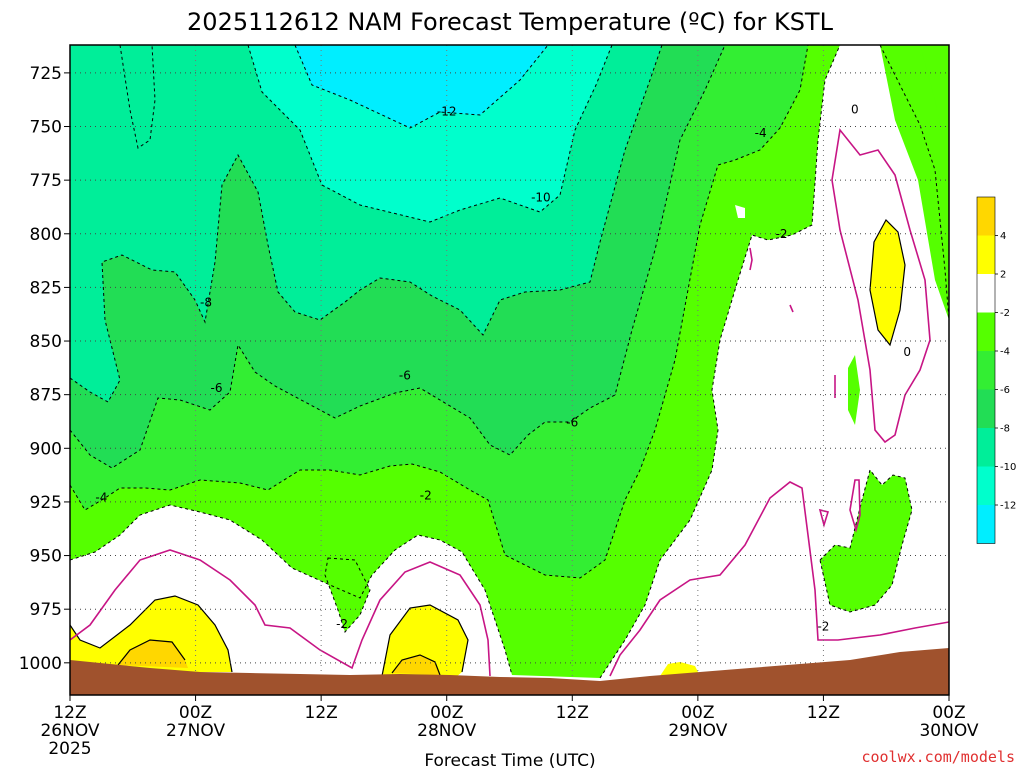 Image resolution: width=1024 pixels, height=768 pixels. Describe the element at coordinates (1005, 390) in the screenshot. I see `colorbar-label: -6` at that location.